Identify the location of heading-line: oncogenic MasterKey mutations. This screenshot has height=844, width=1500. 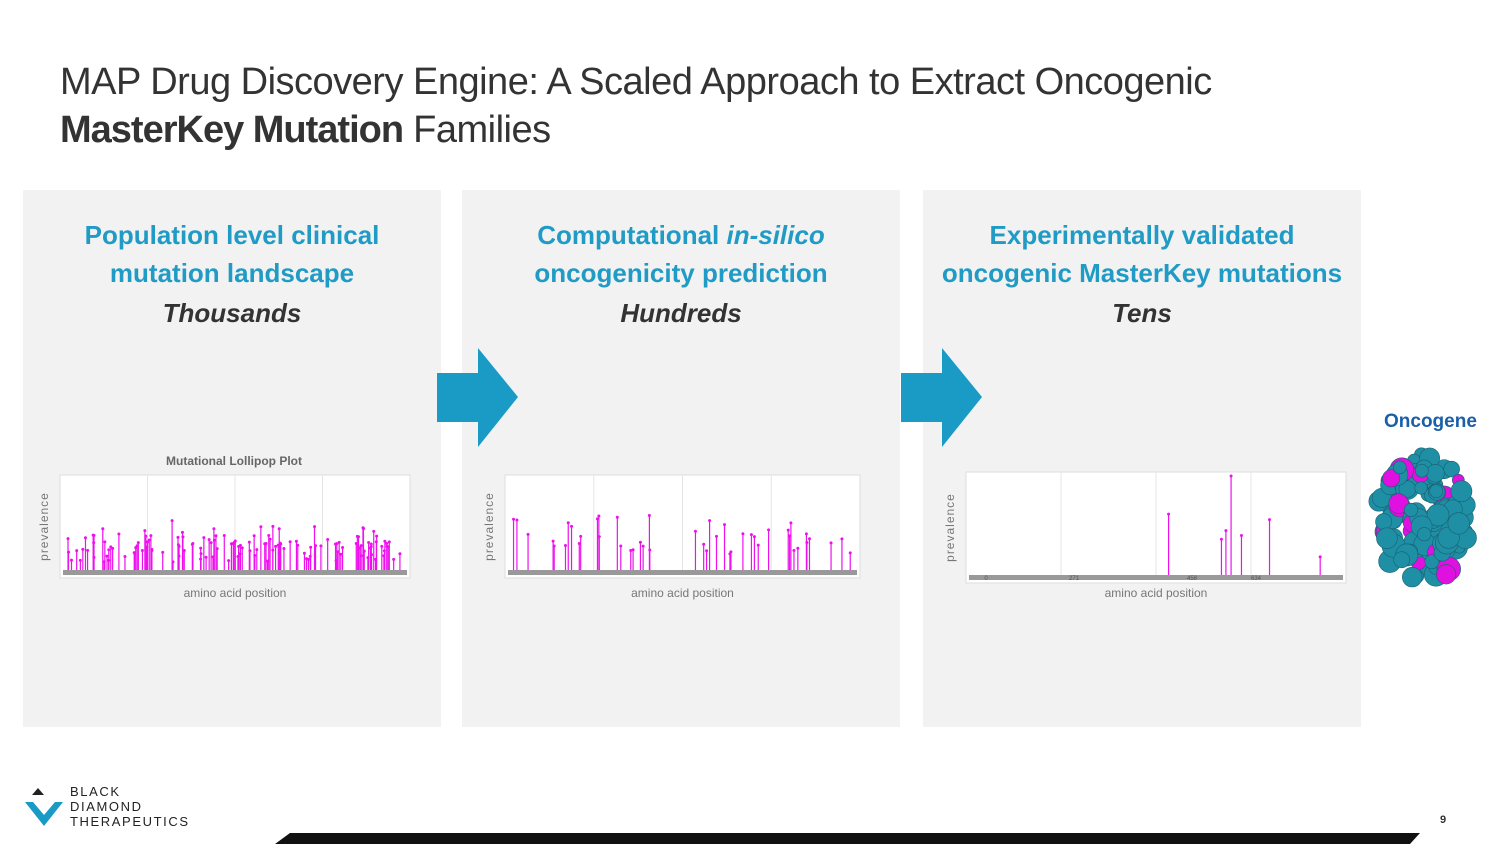
(1142, 273).